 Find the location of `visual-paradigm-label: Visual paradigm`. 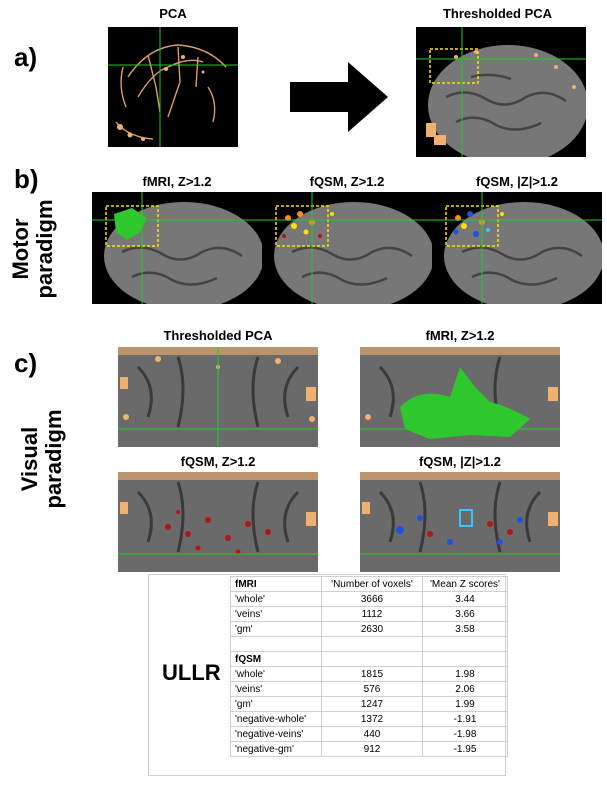

visual-paradigm-label: Visual paradigm is located at coordinates (42, 459).